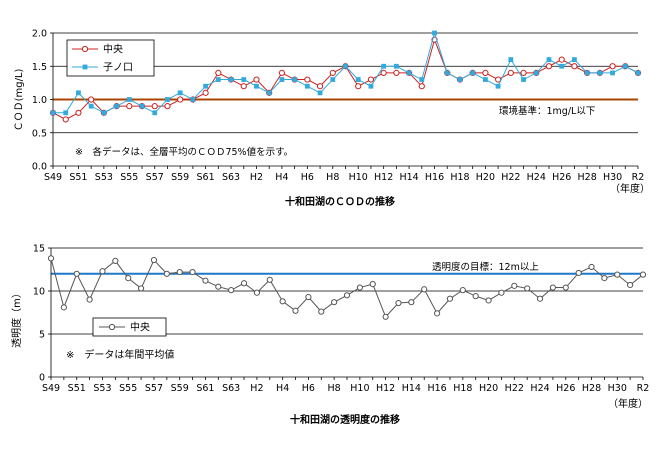 Image resolution: width=659 pixels, height=449 pixels. Describe the element at coordinates (536, 177) in the screenshot. I see `cod-x-tick-label: H24` at that location.